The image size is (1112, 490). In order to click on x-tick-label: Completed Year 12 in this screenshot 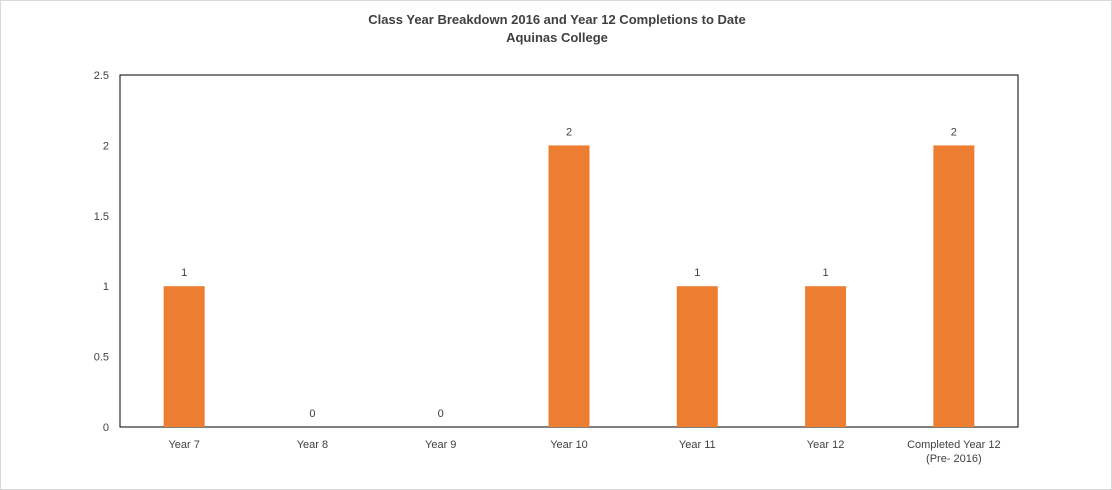, I will do `click(954, 445)`.